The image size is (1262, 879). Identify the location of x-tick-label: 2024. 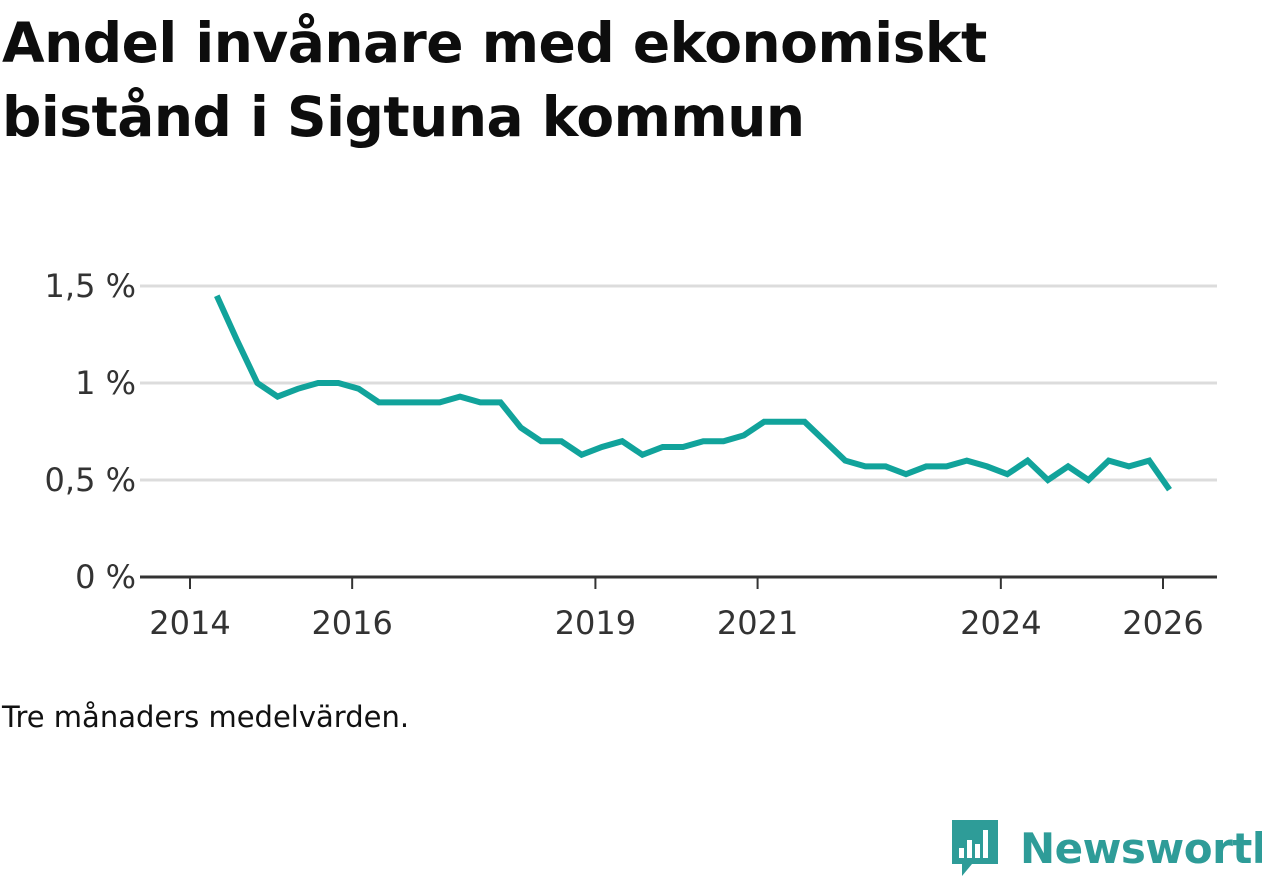
(1000, 623).